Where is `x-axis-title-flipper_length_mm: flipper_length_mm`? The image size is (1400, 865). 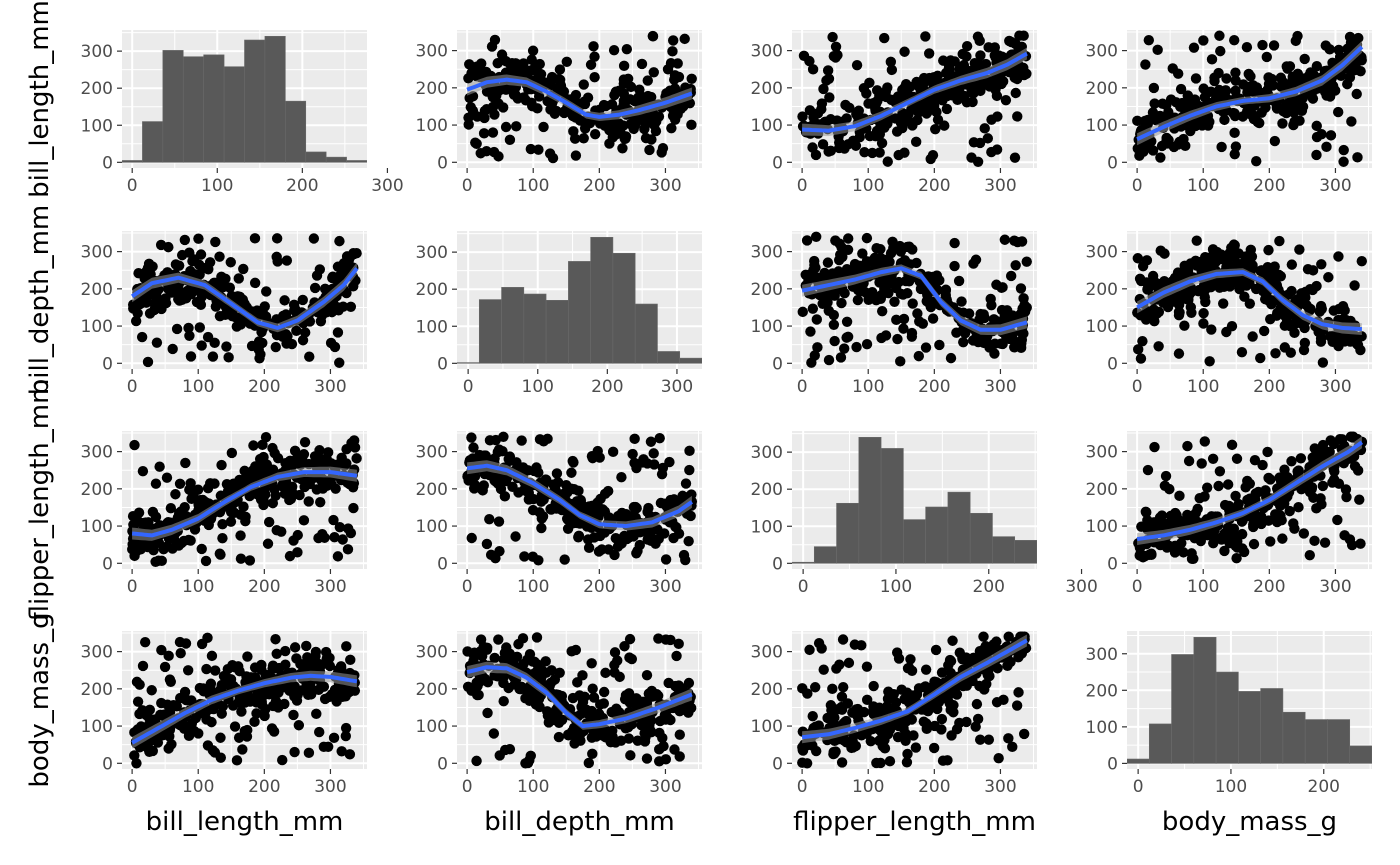
x-axis-title-flipper_length_mm: flipper_length_mm is located at coordinates (914, 822).